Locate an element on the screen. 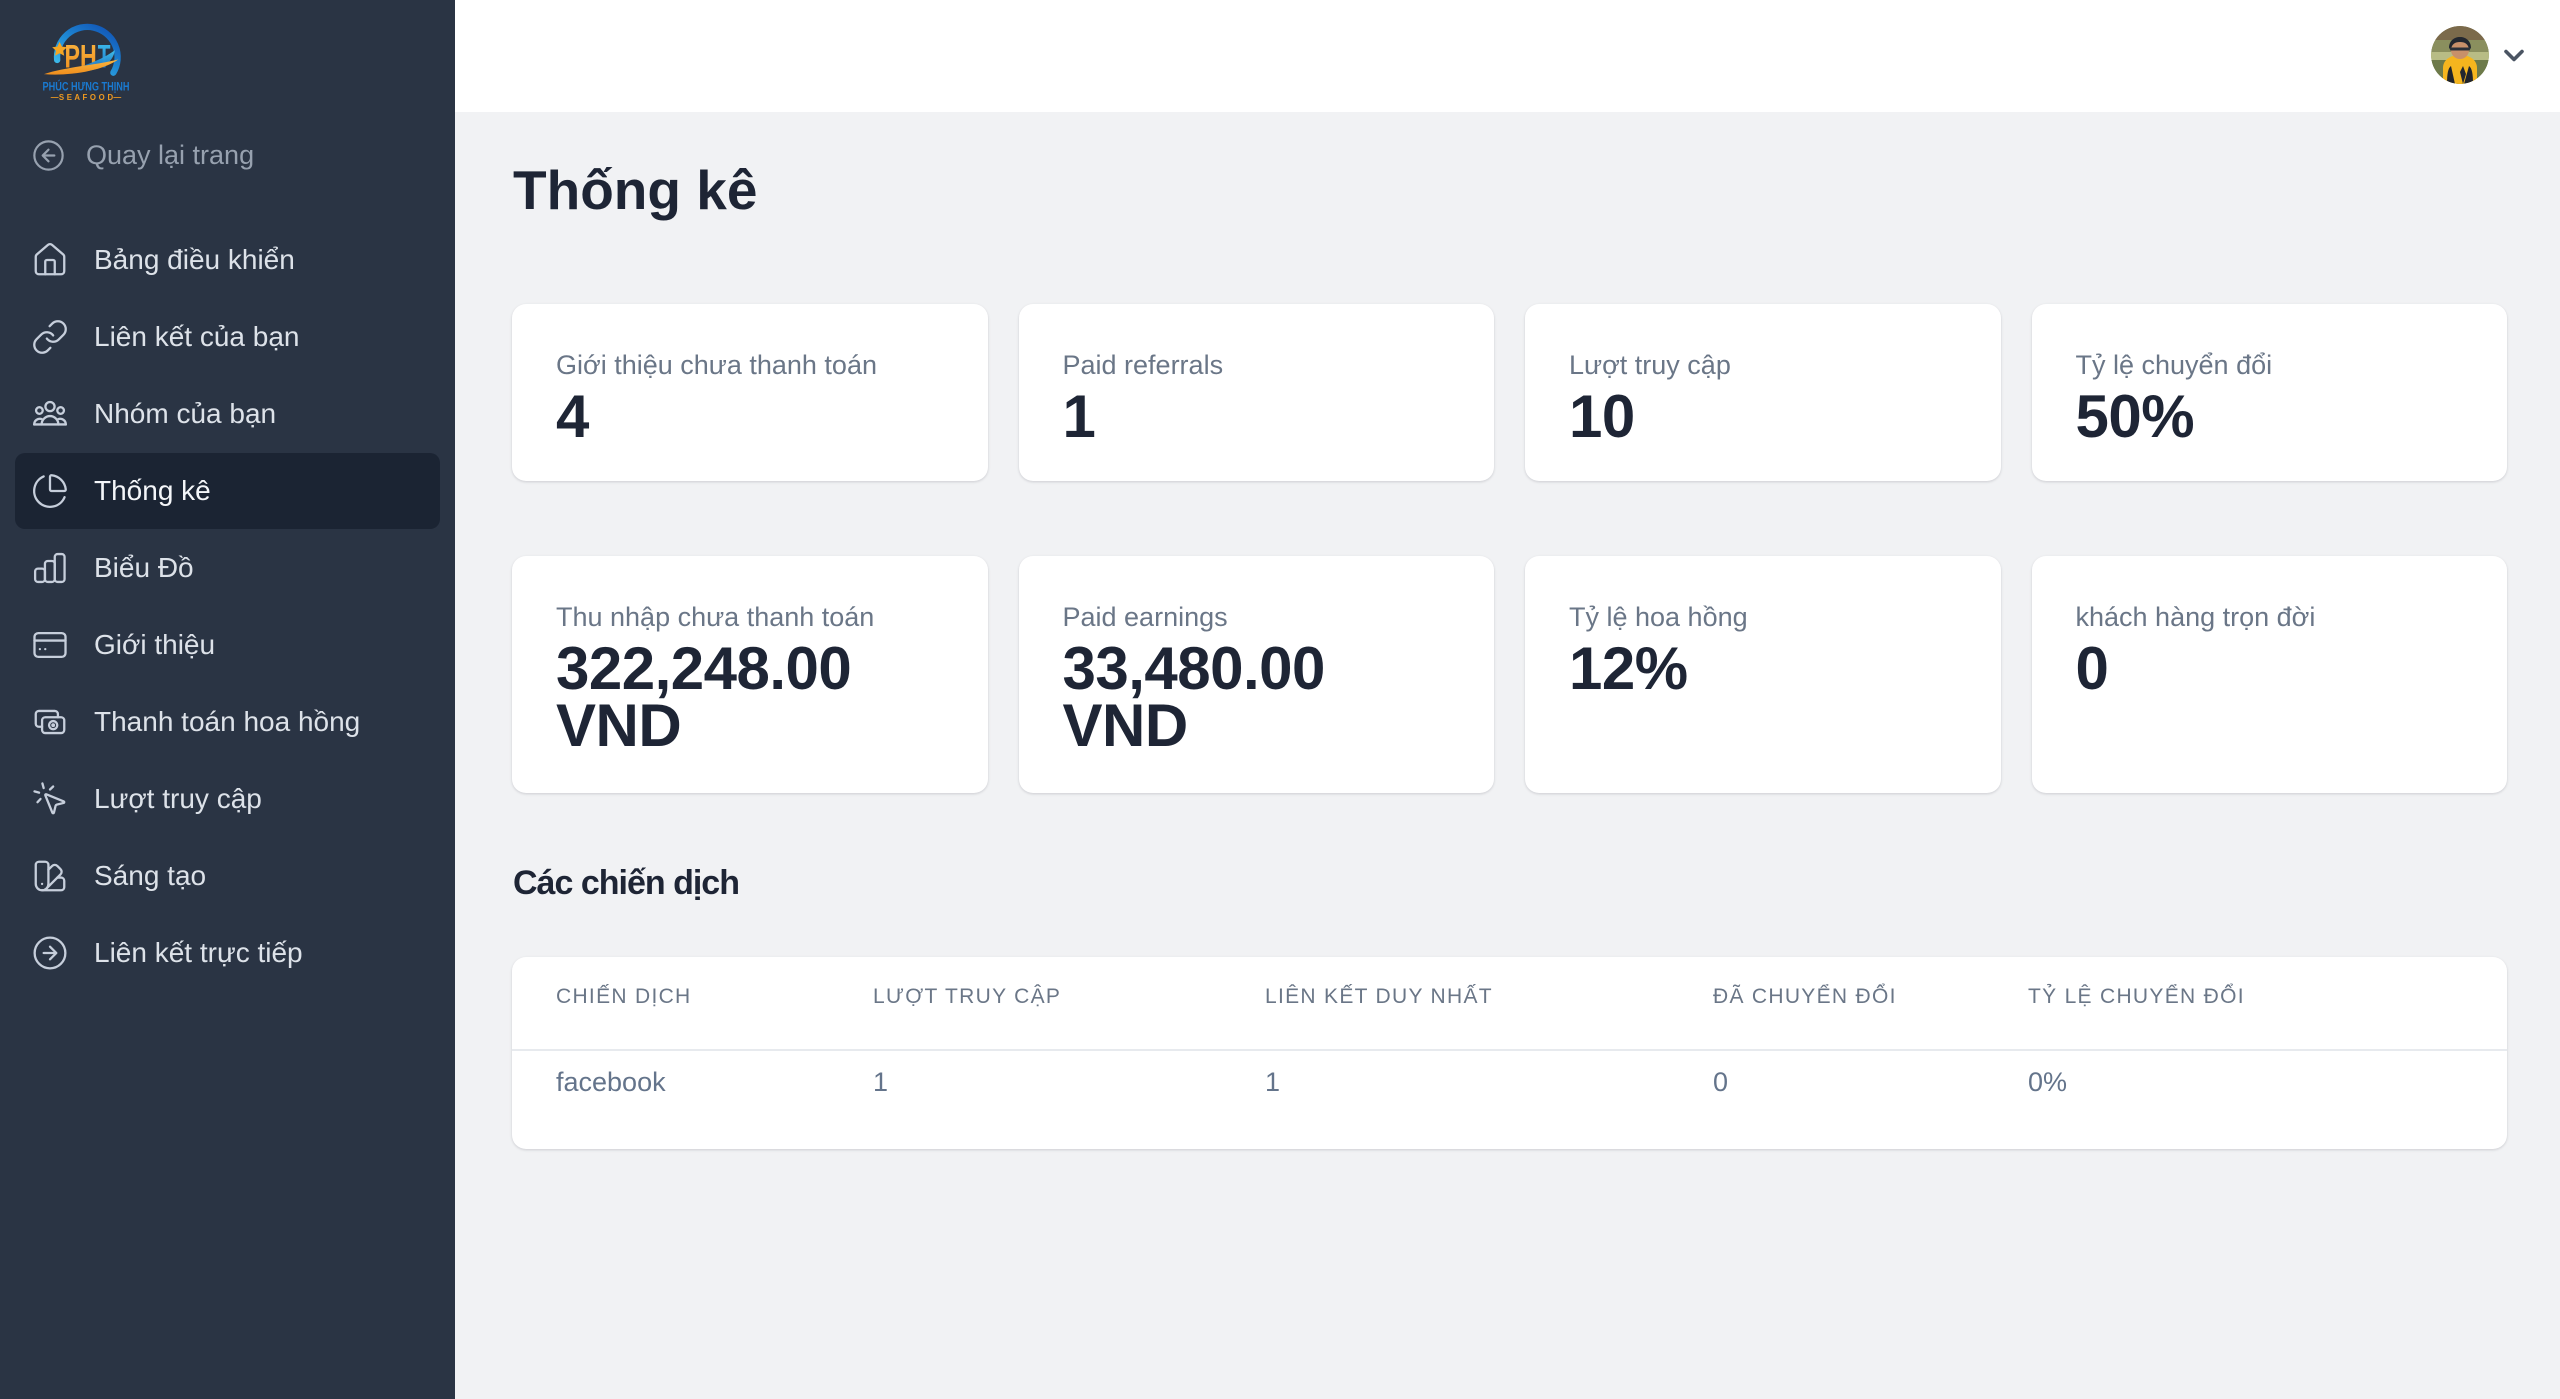 This screenshot has height=1399, width=2560. svg-text: —S E A F O O D— is located at coordinates (86, 97).